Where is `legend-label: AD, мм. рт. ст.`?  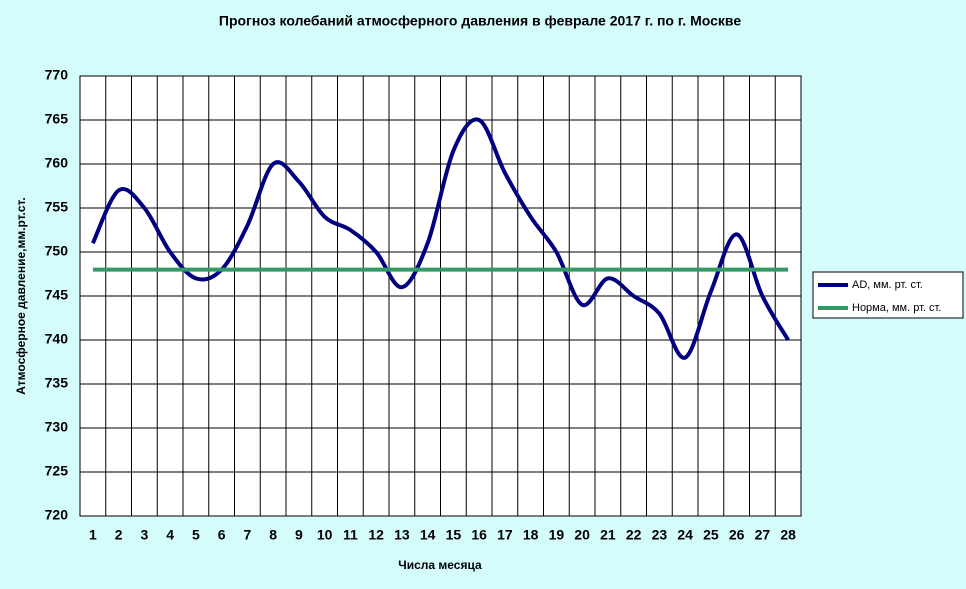 legend-label: AD, мм. рт. ст. is located at coordinates (887, 285).